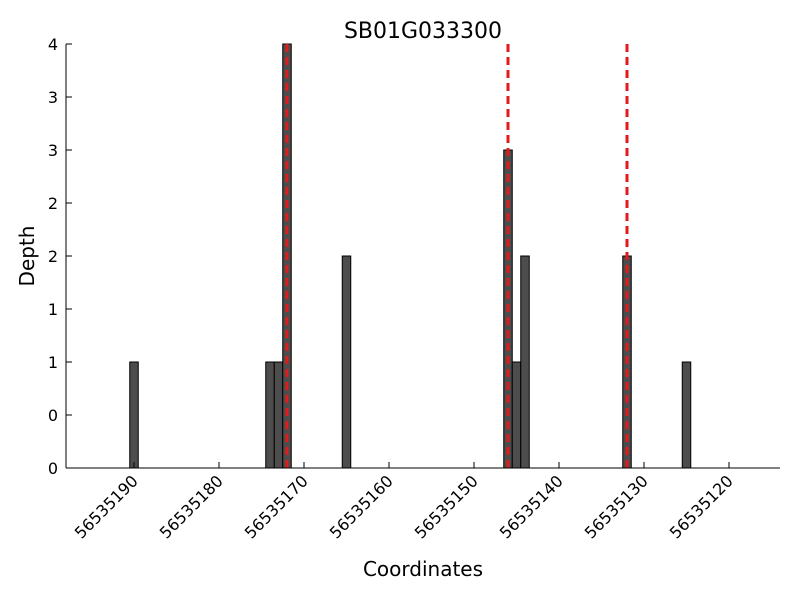 Image resolution: width=800 pixels, height=600 pixels. What do you see at coordinates (27, 256) in the screenshot?
I see `y-axis-label: Depth` at bounding box center [27, 256].